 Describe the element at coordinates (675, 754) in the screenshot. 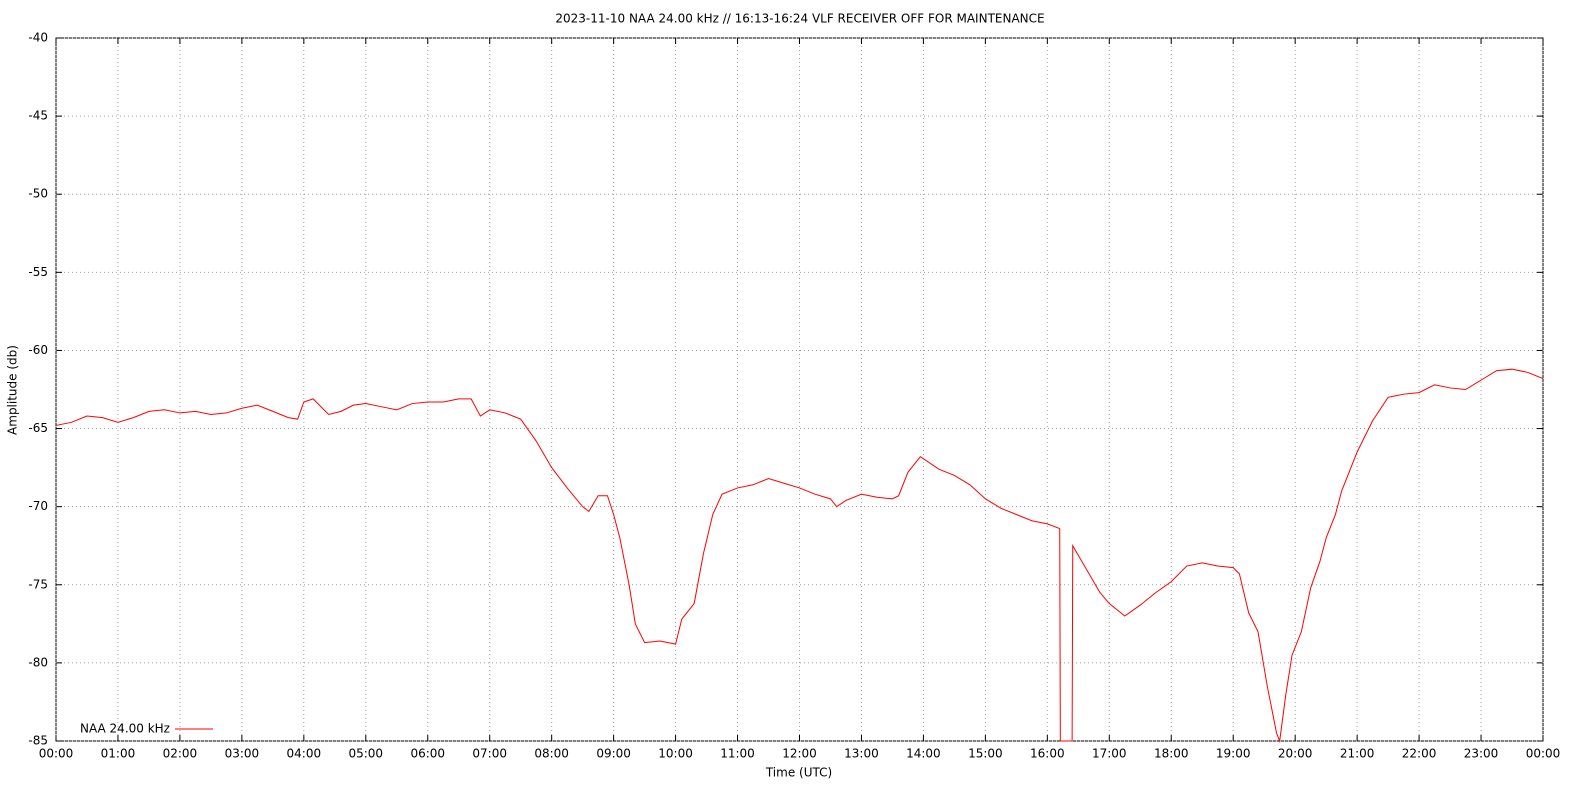

I see `x-tick-label: 10:00` at that location.